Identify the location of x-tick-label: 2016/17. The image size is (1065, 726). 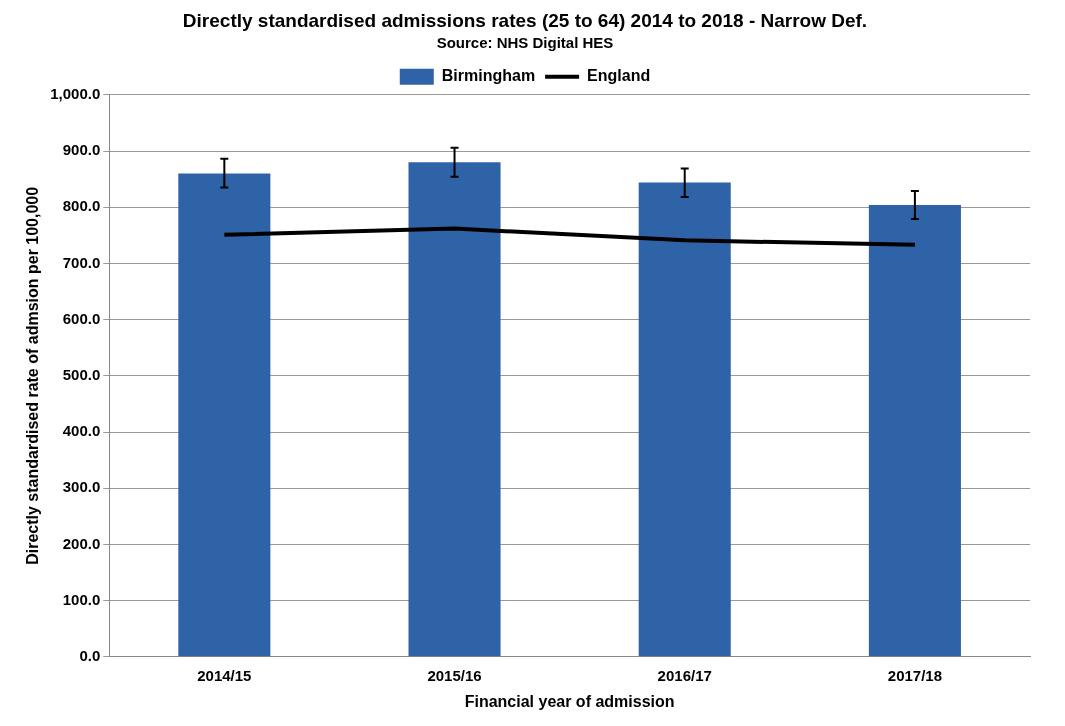
(684, 675).